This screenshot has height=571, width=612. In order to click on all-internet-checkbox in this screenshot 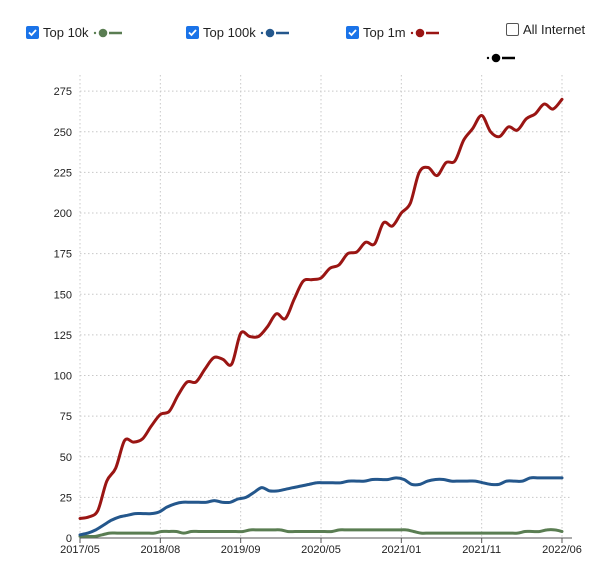, I will do `click(512, 29)`.